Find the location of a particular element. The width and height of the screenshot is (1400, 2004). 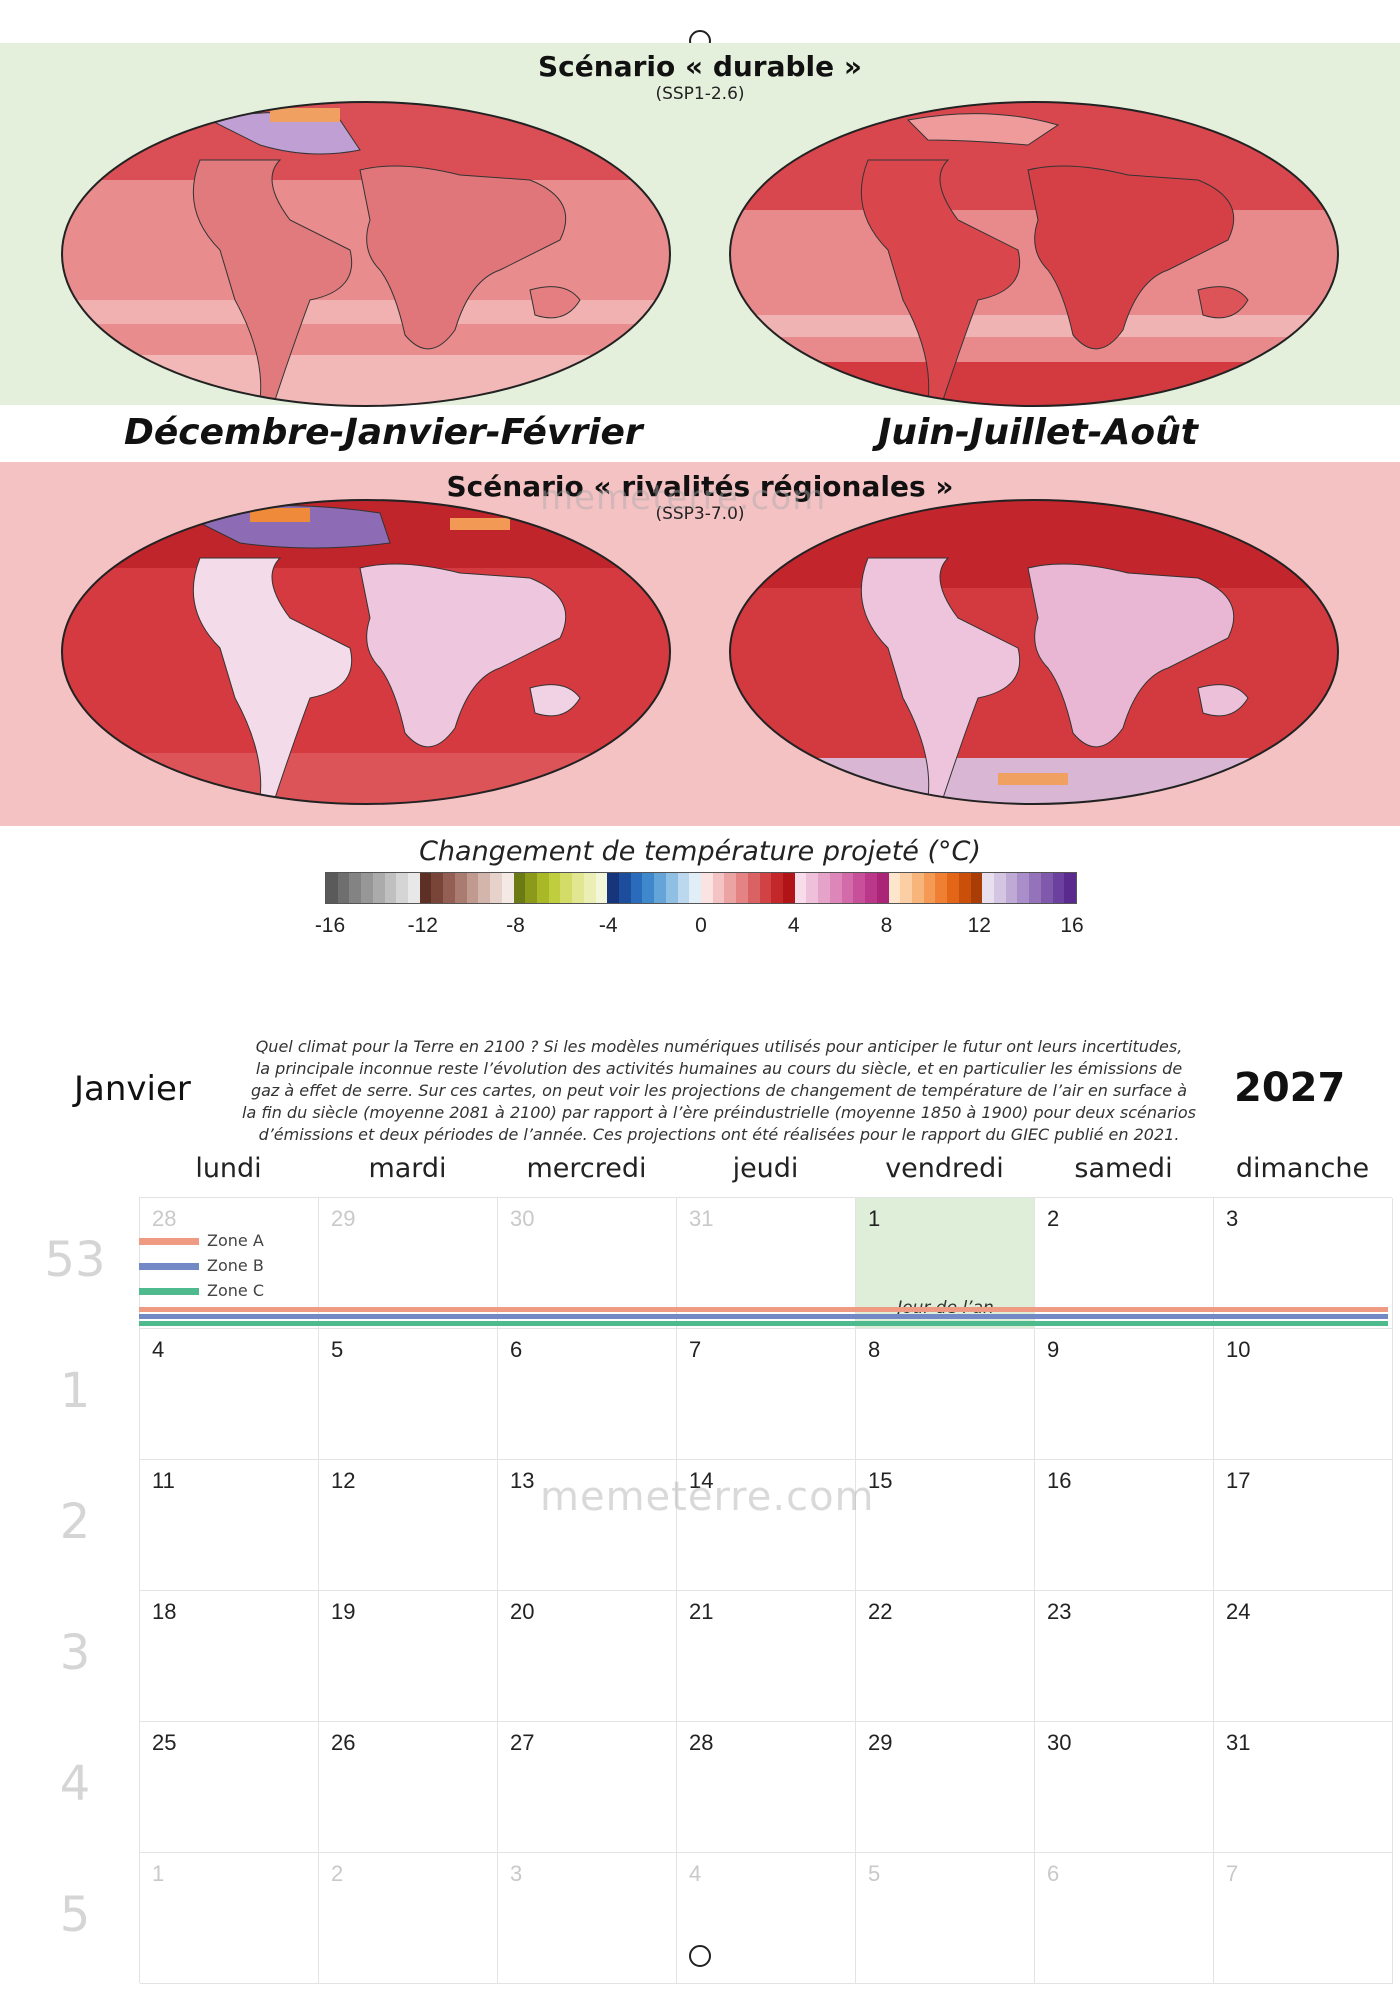

day-name-vendredi: vendredi is located at coordinates (944, 1168).